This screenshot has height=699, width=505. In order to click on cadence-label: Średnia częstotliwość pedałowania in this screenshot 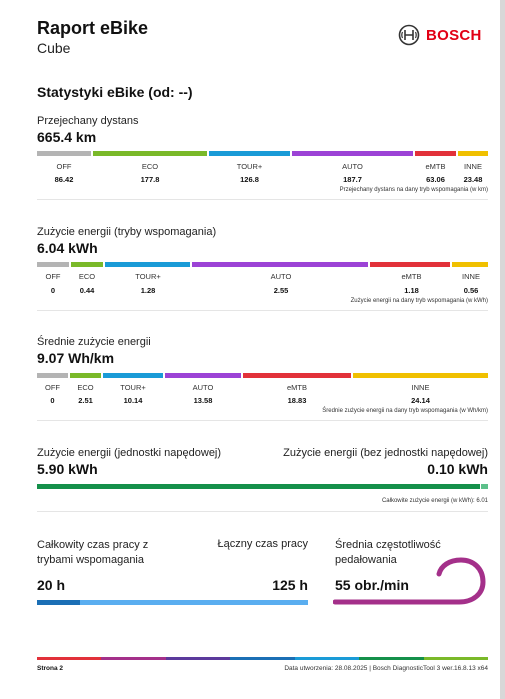, I will do `click(388, 552)`.